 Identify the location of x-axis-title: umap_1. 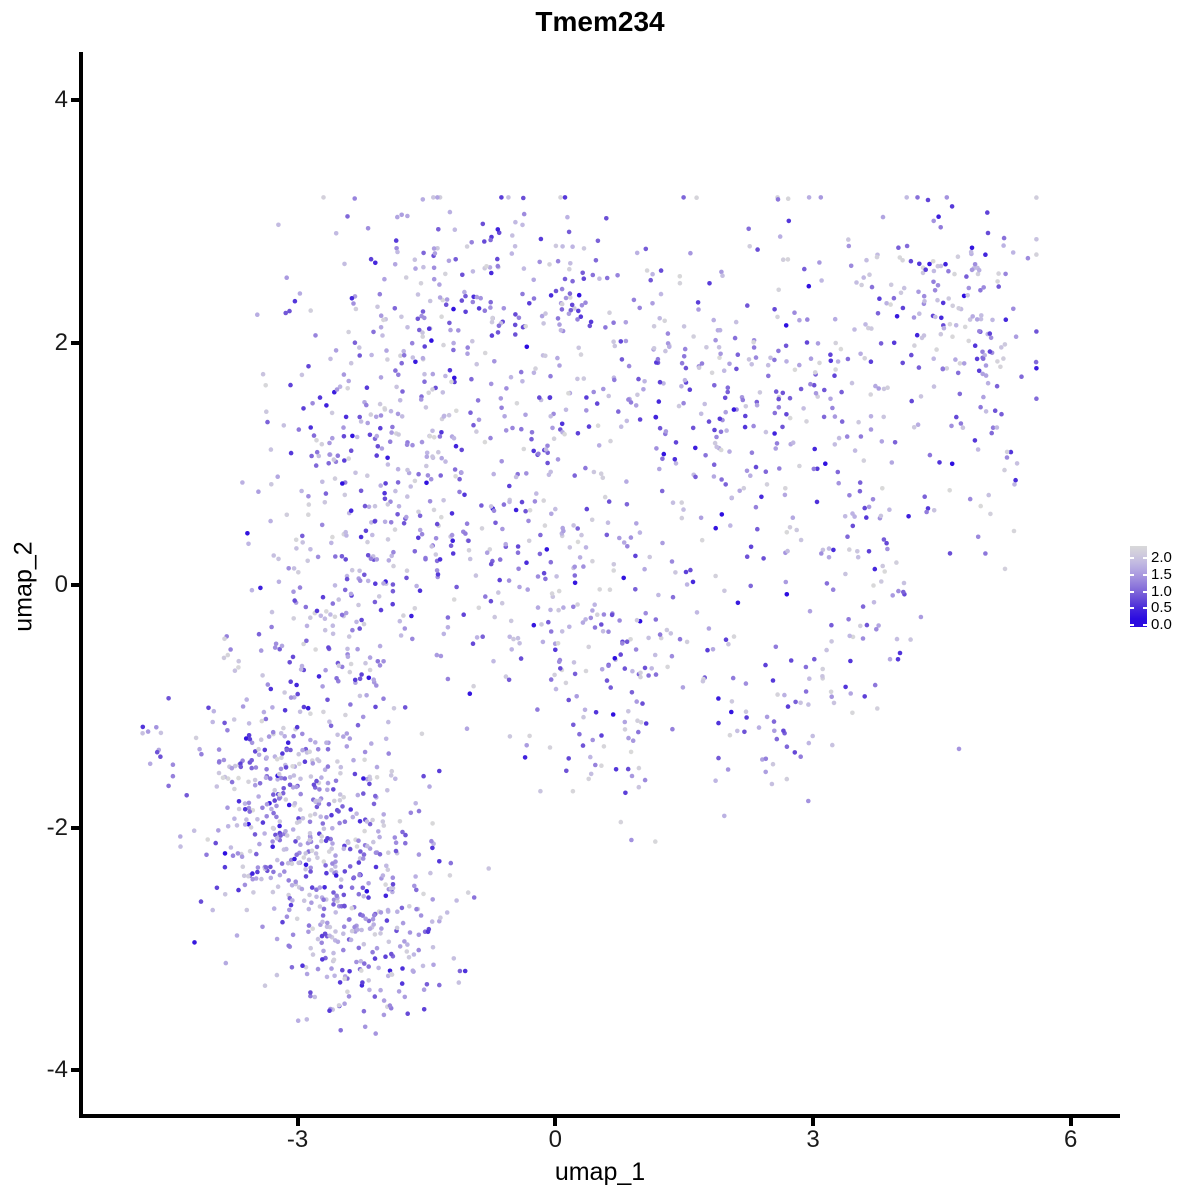
(600, 1172).